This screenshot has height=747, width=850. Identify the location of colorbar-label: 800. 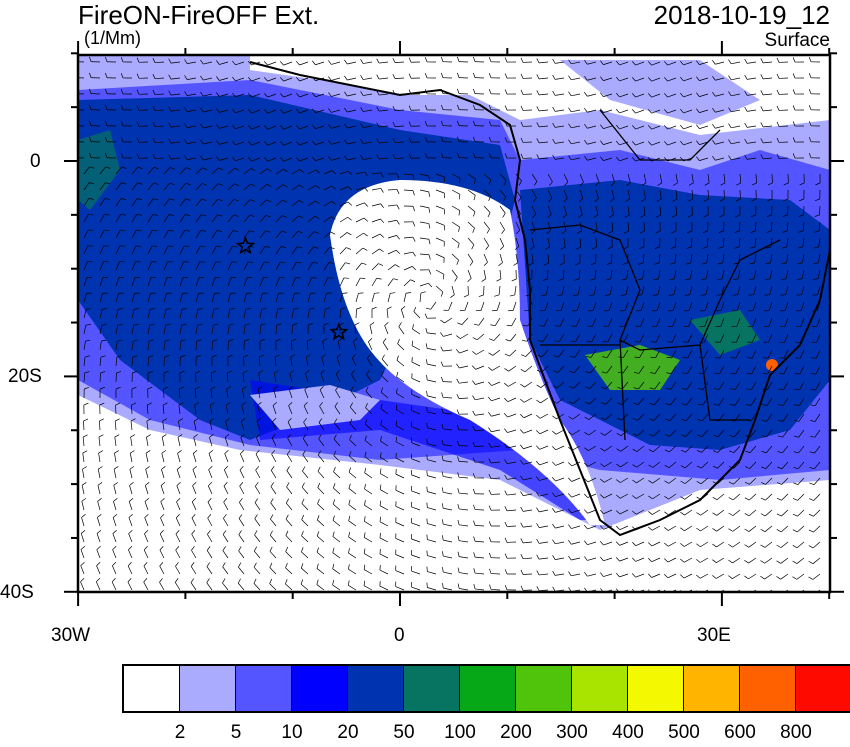
(796, 732).